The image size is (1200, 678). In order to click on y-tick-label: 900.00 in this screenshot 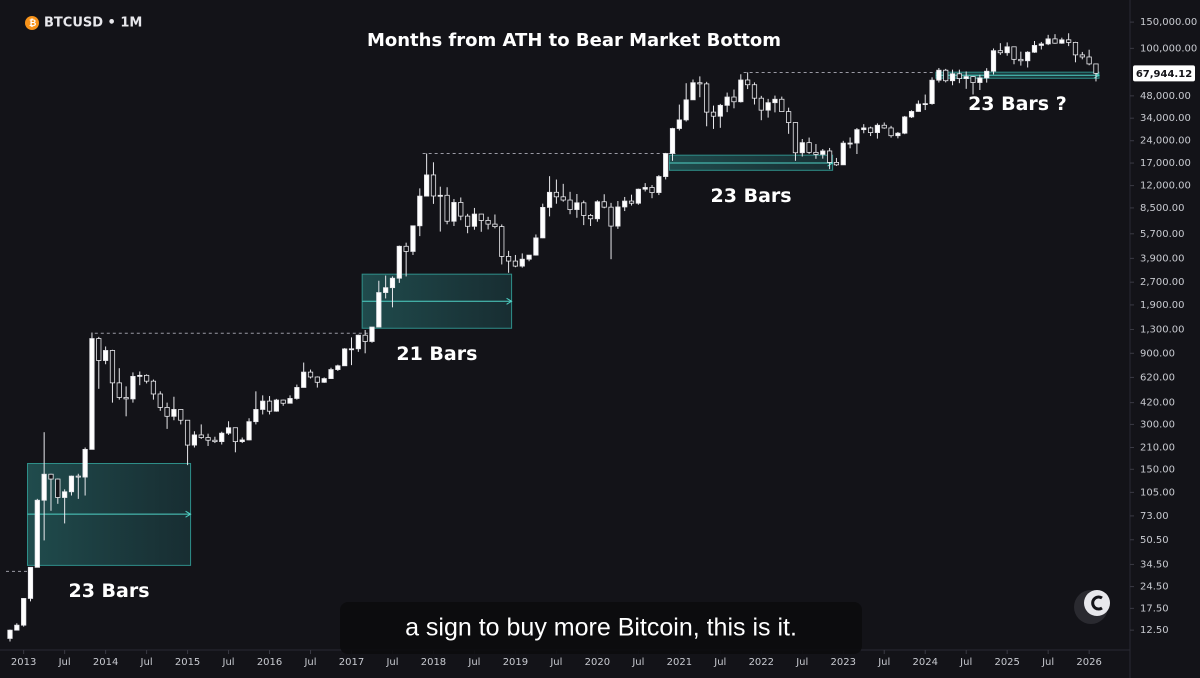, I will do `click(1157, 353)`.